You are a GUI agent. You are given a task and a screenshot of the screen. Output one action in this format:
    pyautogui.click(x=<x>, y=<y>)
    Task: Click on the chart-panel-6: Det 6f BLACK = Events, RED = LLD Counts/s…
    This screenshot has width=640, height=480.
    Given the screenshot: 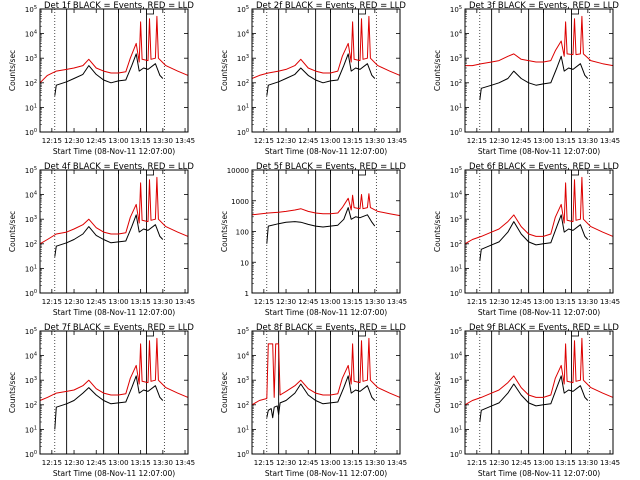 What is the action you would take?
    pyautogui.click(x=526, y=239)
    